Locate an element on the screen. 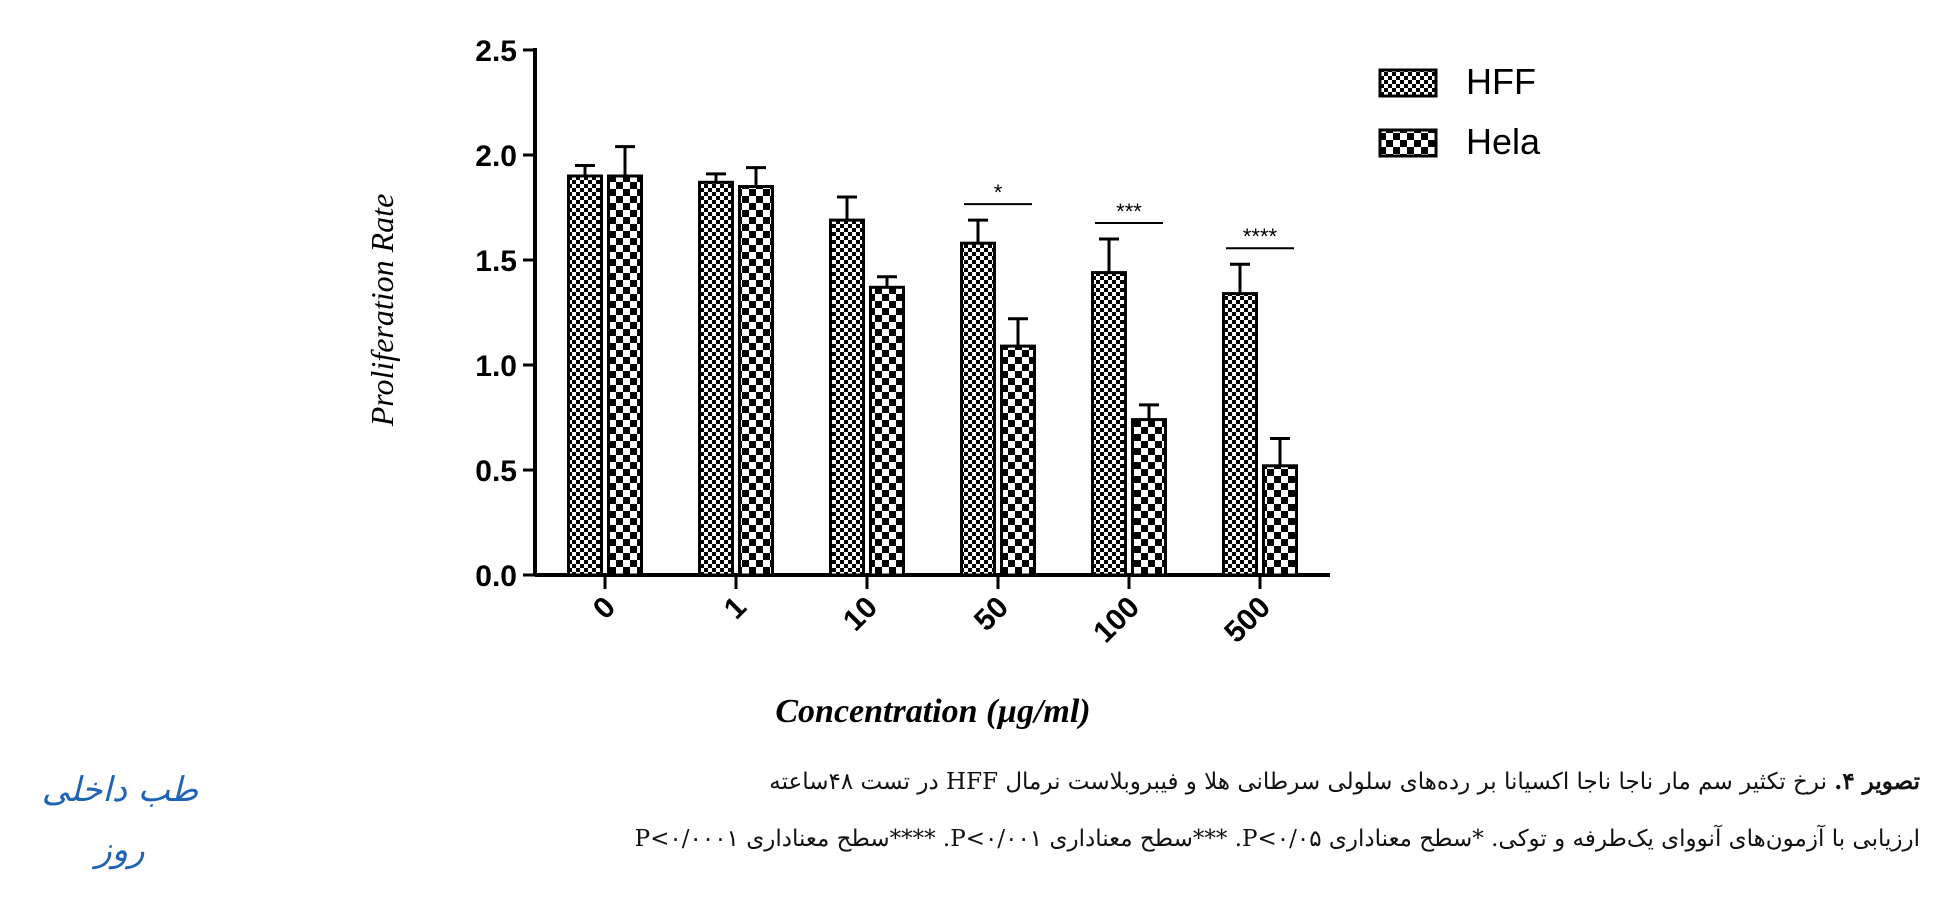 The height and width of the screenshot is (905, 1944). y-tick-label: 0.0 is located at coordinates (496, 576).